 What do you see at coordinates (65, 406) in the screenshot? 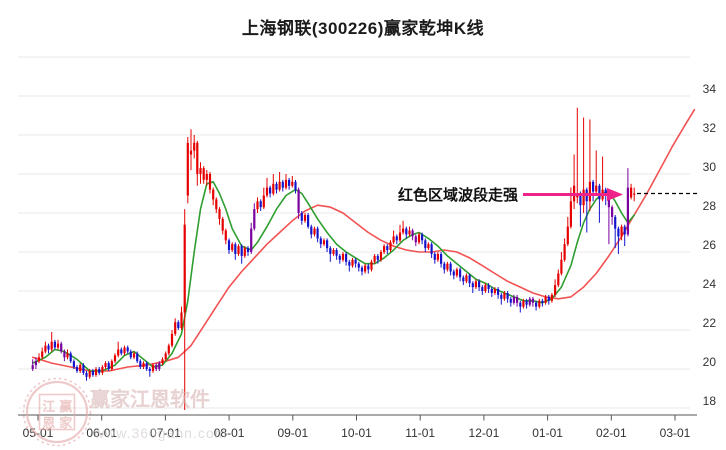
I see `watermark-seal-char: 赢` at bounding box center [65, 406].